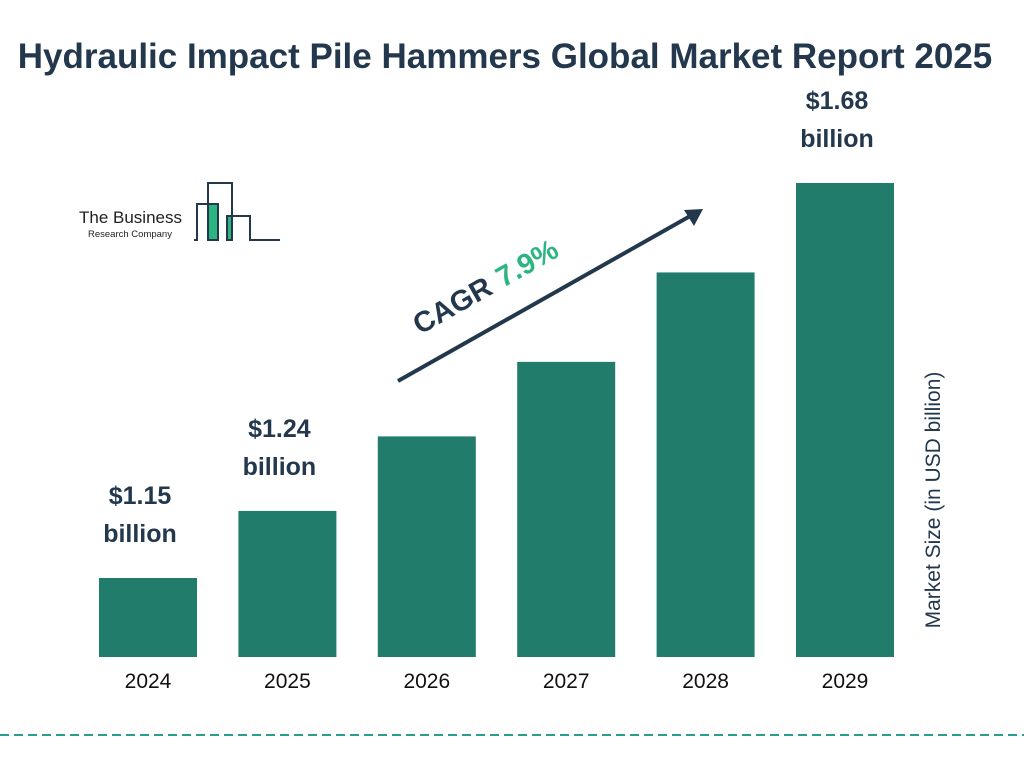 The image size is (1024, 768). I want to click on x-tick-label: 2025, so click(287, 681).